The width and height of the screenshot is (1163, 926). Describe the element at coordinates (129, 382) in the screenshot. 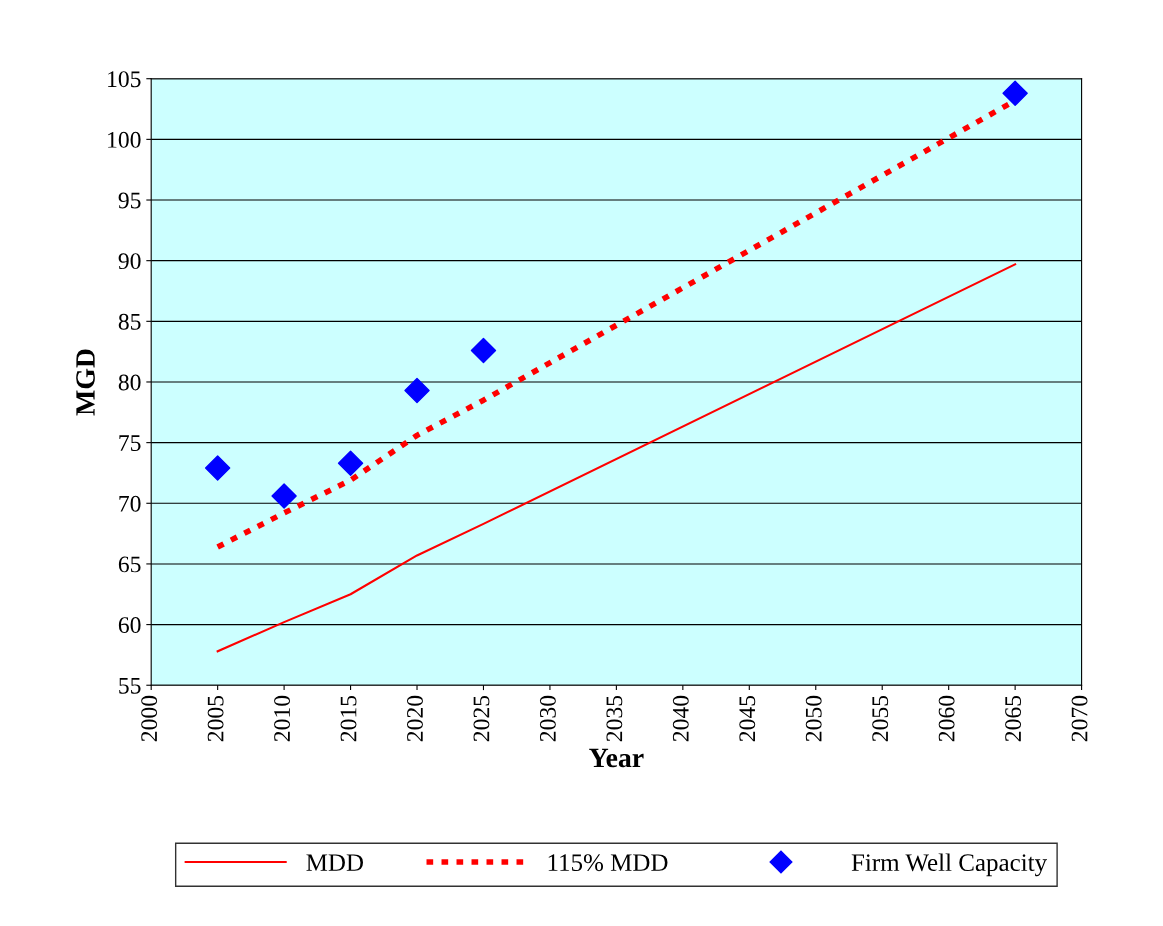

I see `y-tick-label: 80` at that location.